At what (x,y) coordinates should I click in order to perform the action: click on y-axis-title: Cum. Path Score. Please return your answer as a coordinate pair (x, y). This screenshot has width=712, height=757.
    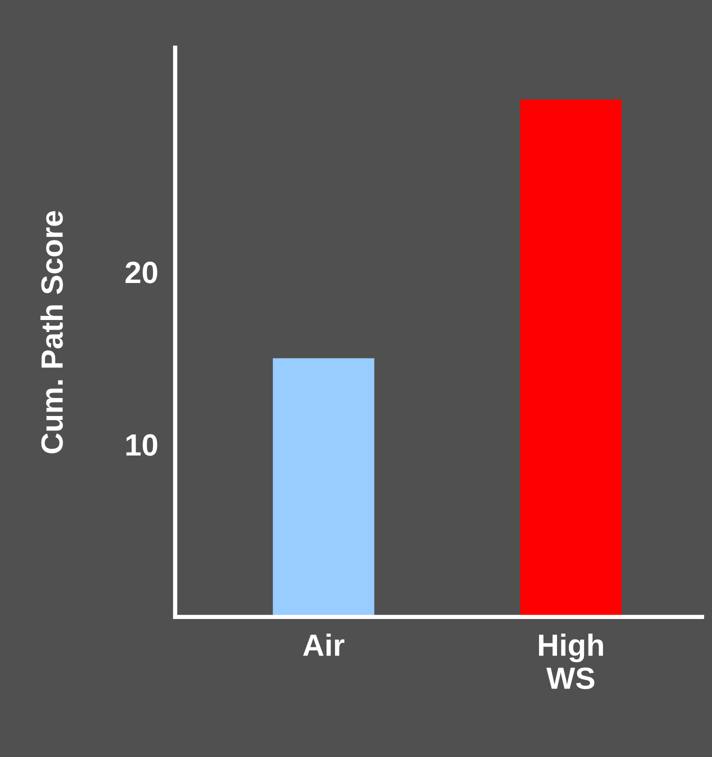
    Looking at the image, I should click on (51, 332).